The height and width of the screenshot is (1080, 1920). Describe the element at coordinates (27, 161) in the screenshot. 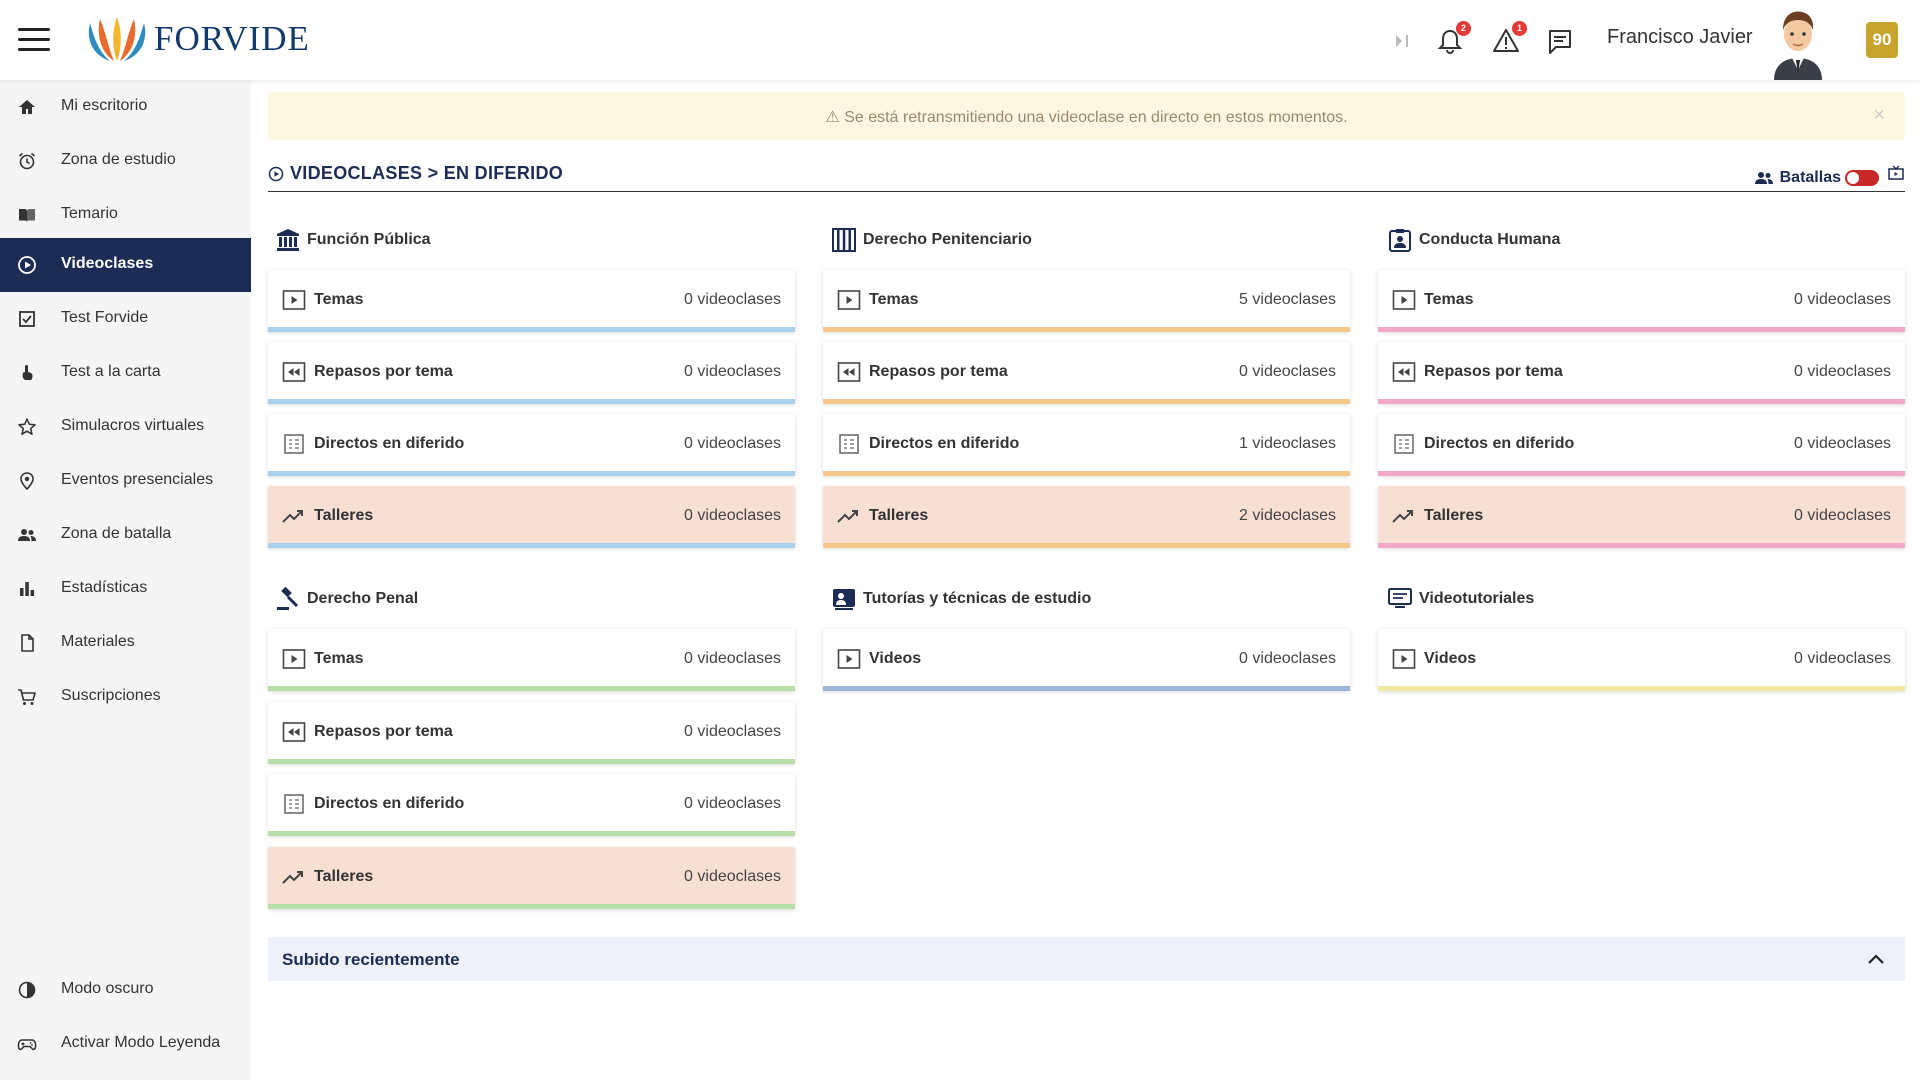

I see `alarm-icon` at that location.